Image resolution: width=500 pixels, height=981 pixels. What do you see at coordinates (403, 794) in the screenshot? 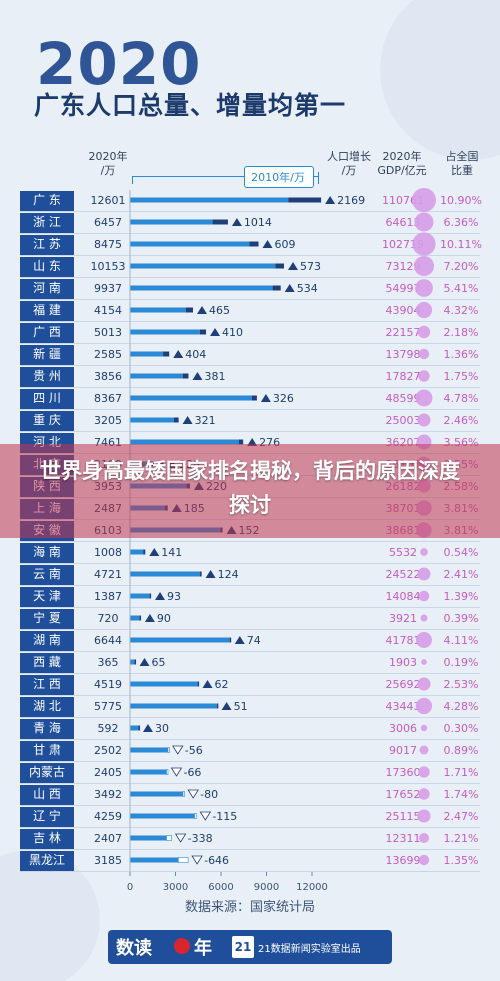
I see `gdp-value: 17652` at bounding box center [403, 794].